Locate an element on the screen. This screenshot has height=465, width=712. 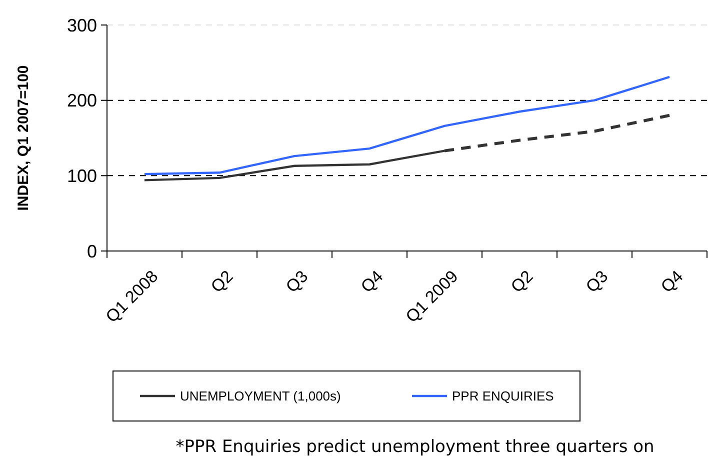
y-tick-label: 200 is located at coordinates (81, 100).